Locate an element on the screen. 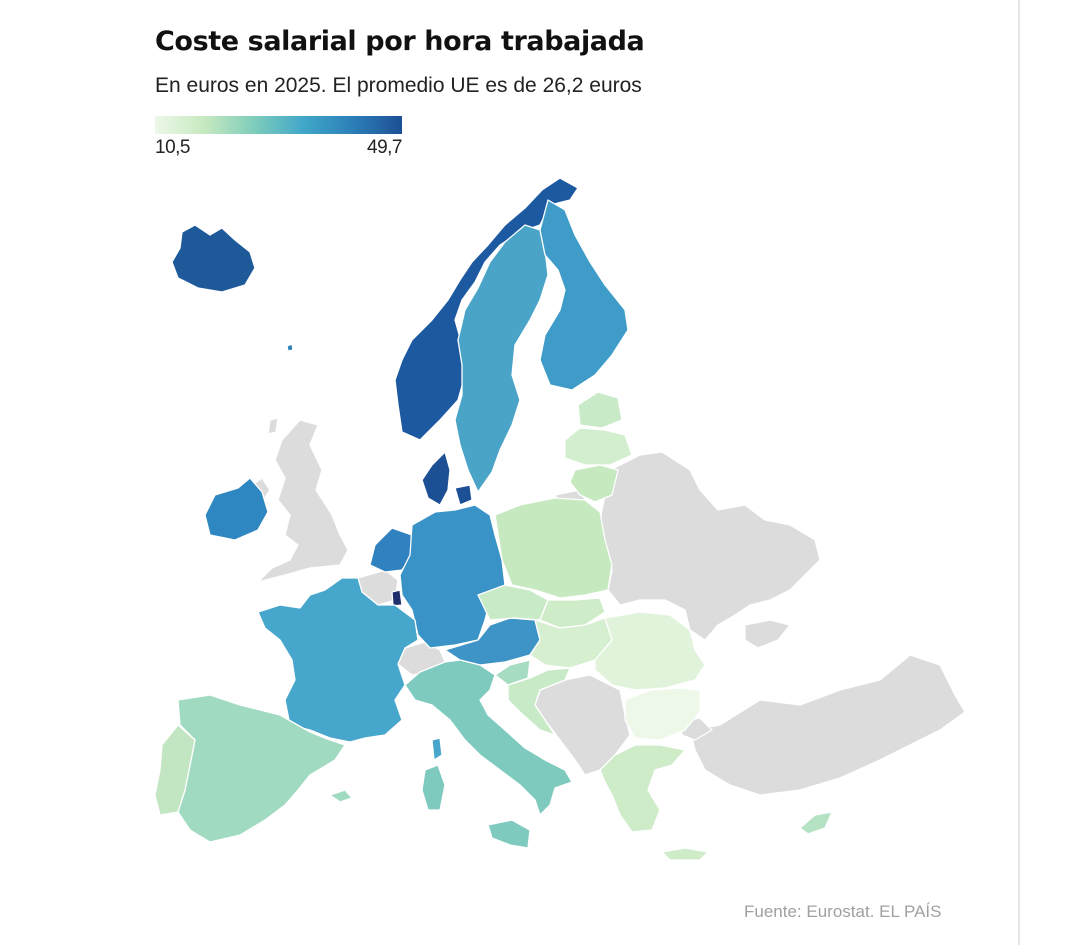 The image size is (1080, 945). region-finland is located at coordinates (584, 295).